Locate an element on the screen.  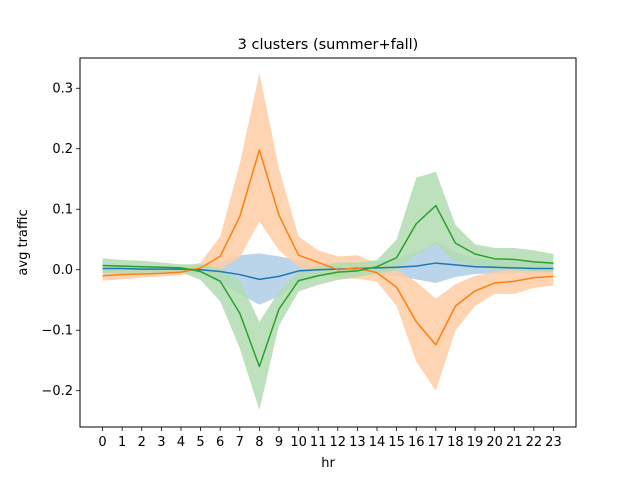
x-tick-label: 18 is located at coordinates (455, 442).